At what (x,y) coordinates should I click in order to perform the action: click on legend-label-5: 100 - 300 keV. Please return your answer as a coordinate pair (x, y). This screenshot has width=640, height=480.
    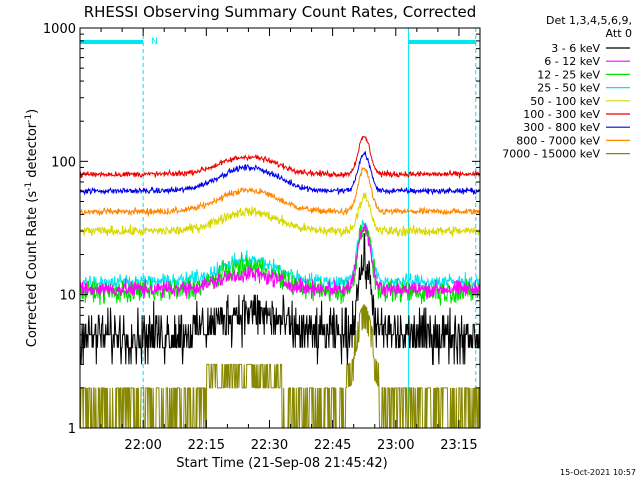
    Looking at the image, I should click on (561, 114).